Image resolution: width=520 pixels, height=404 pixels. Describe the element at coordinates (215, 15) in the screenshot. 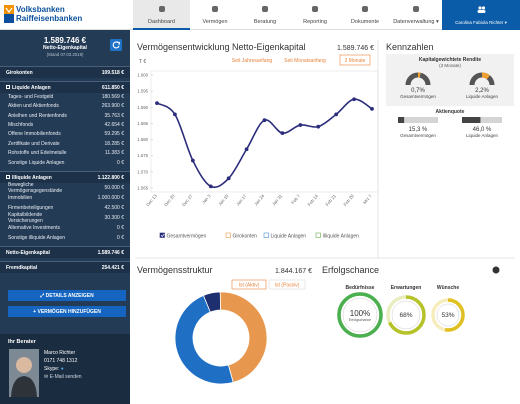

I see `nav-tab: Vermögen` at that location.